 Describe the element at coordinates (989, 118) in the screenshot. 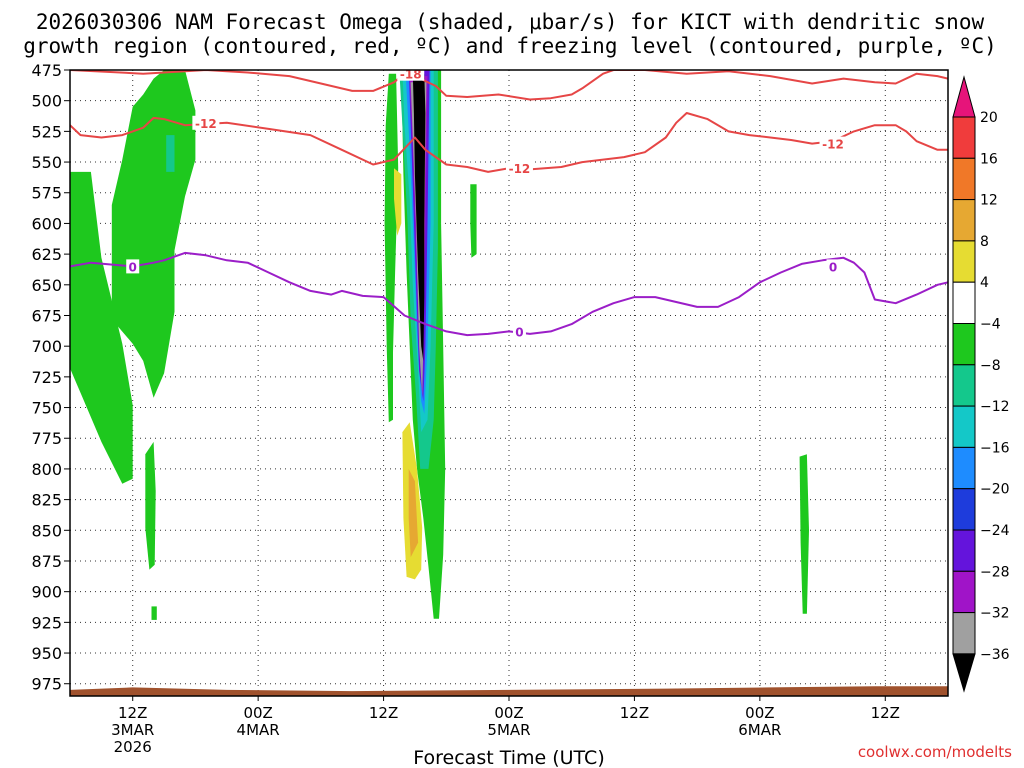

I see `colorbar-label: 20` at that location.